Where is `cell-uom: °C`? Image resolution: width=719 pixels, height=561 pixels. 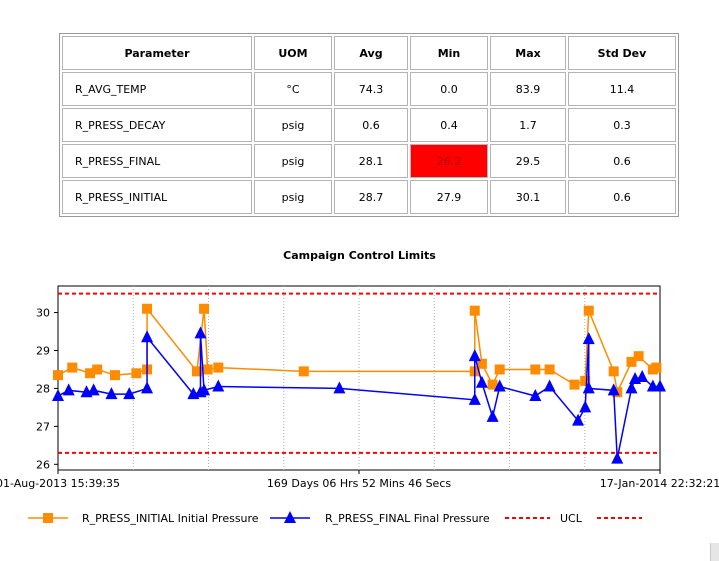
cell-uom: °C is located at coordinates (293, 89).